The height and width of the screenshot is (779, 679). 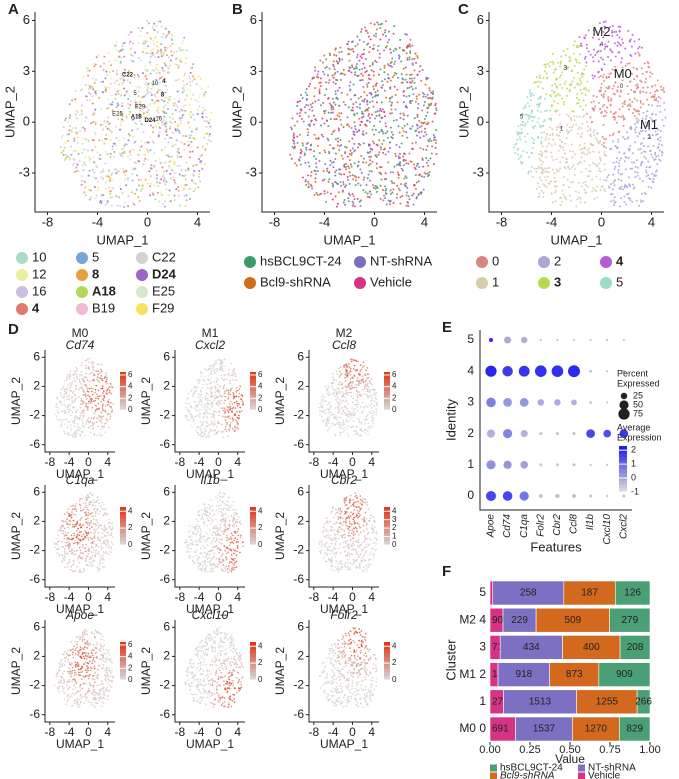 I want to click on legend-swatch, so click(x=250, y=262).